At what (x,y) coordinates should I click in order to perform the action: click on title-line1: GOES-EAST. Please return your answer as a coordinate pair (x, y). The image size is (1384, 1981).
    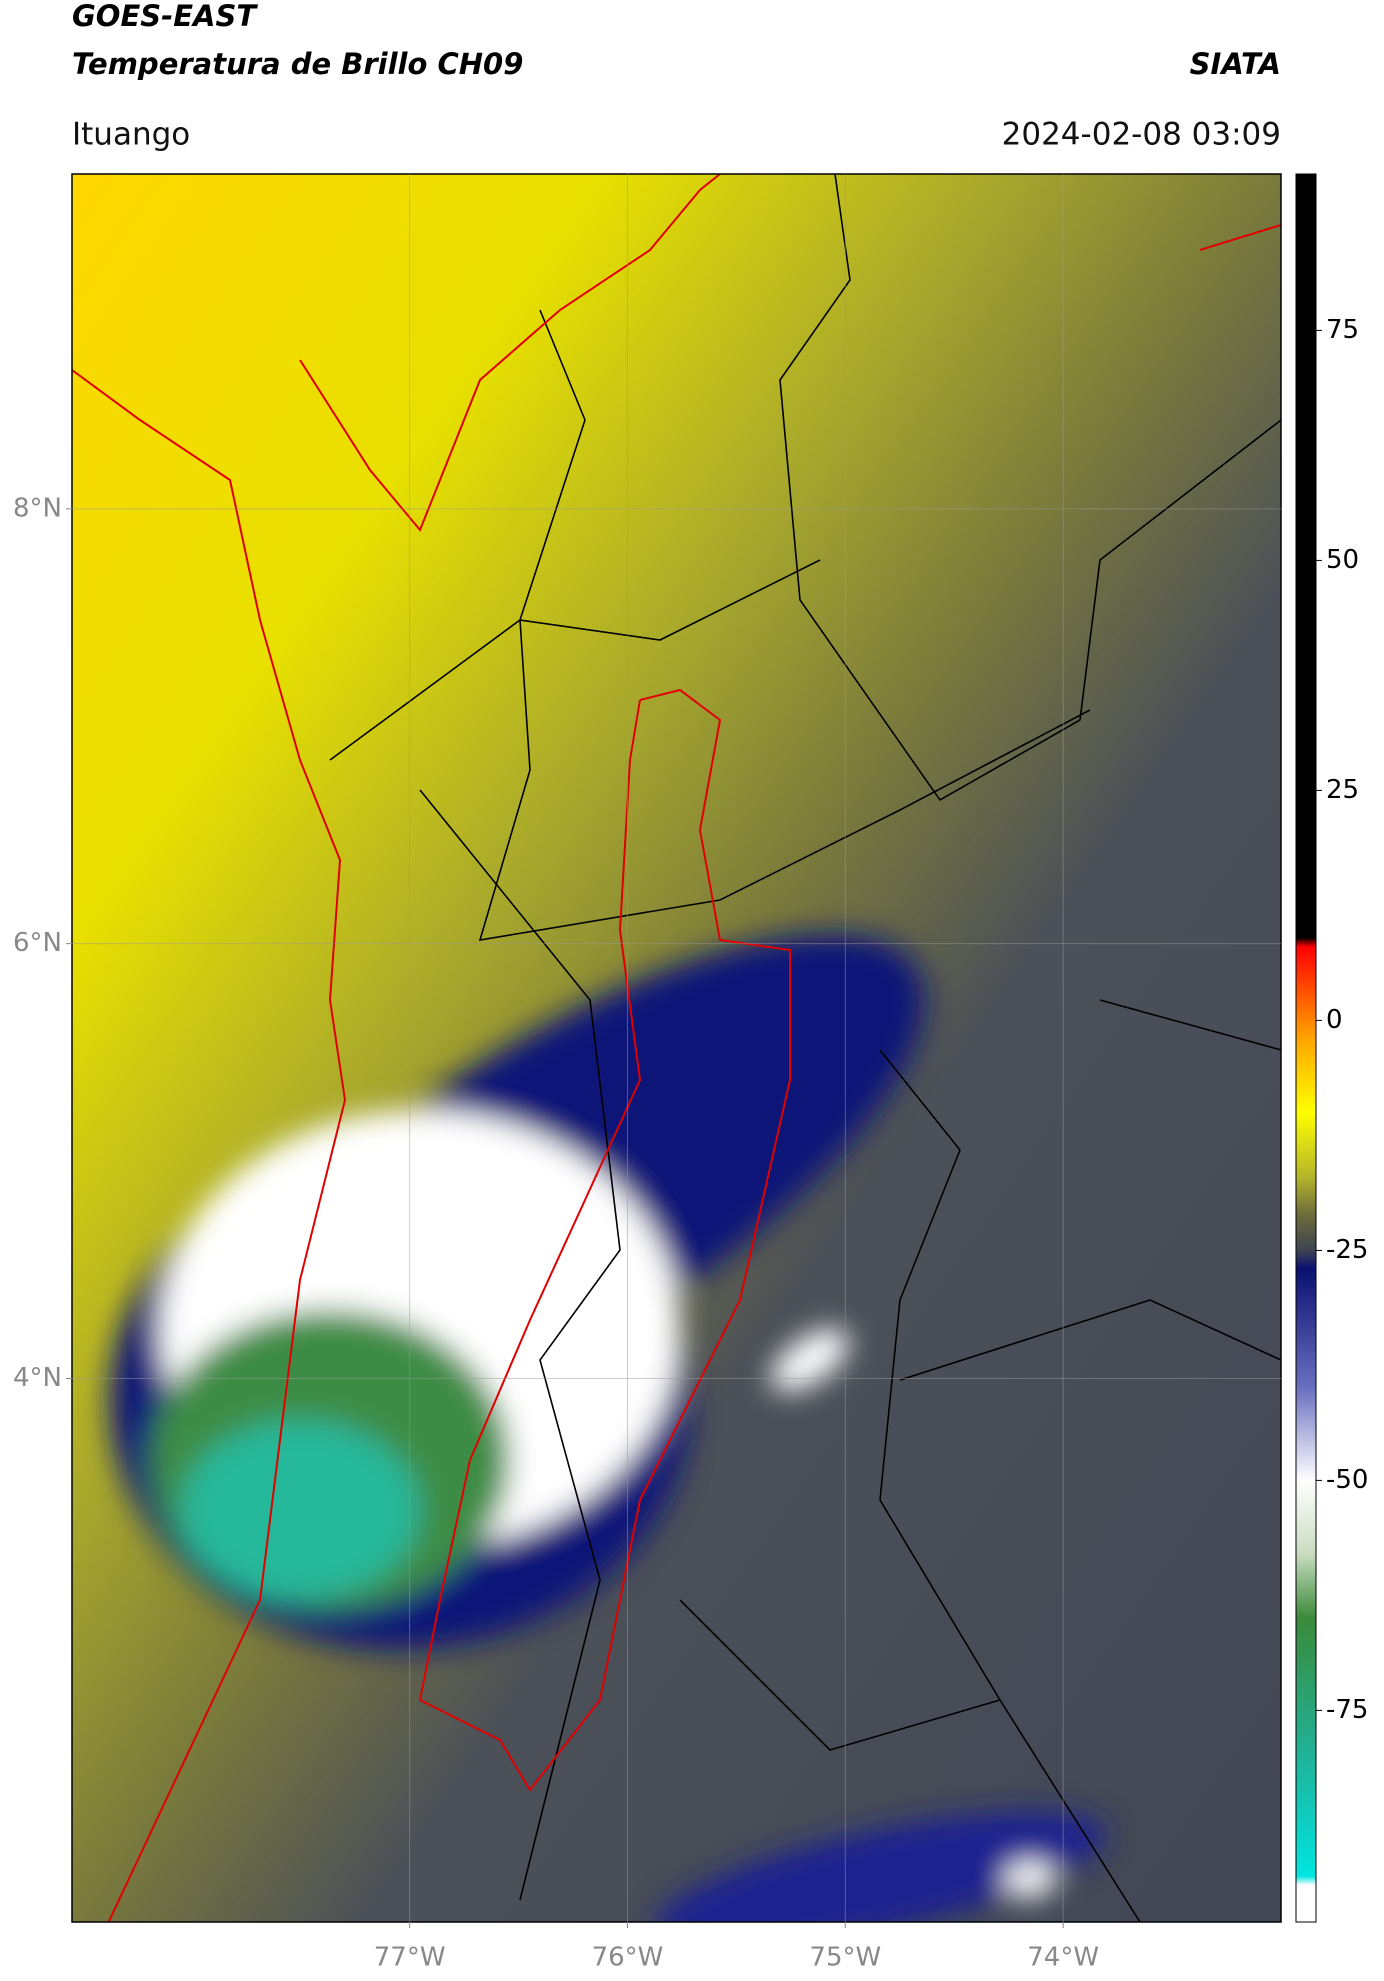
    Looking at the image, I should click on (165, 16).